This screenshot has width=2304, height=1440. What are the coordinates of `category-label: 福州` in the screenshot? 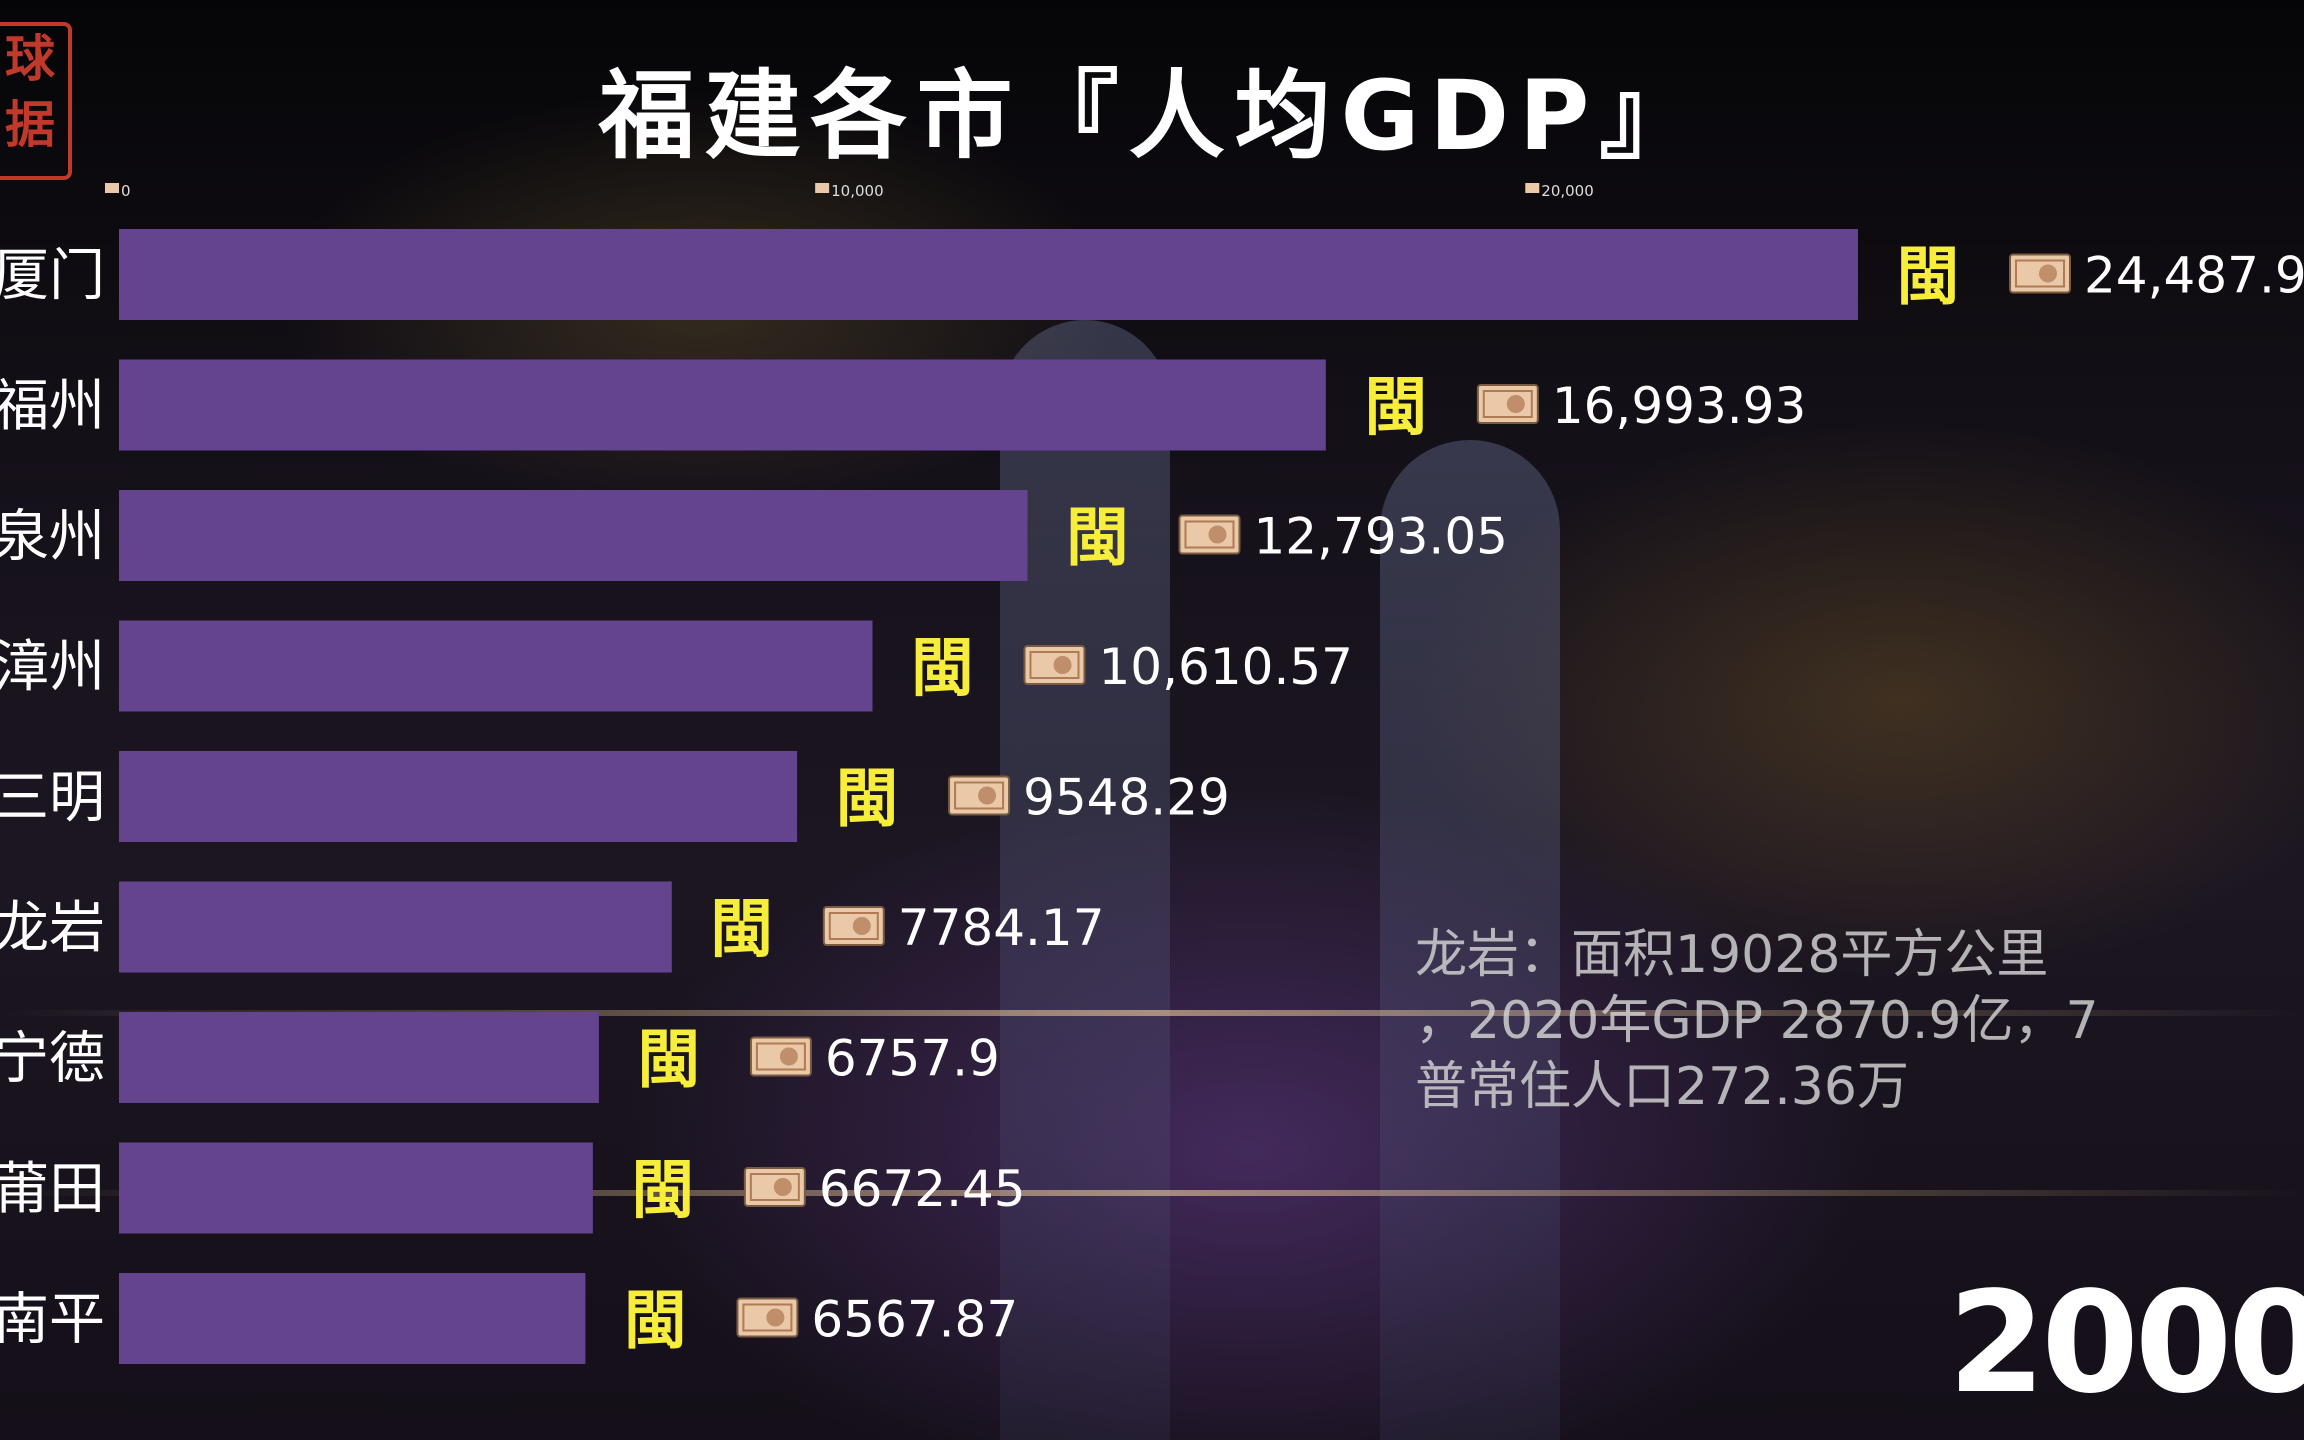 It's located at (52, 406).